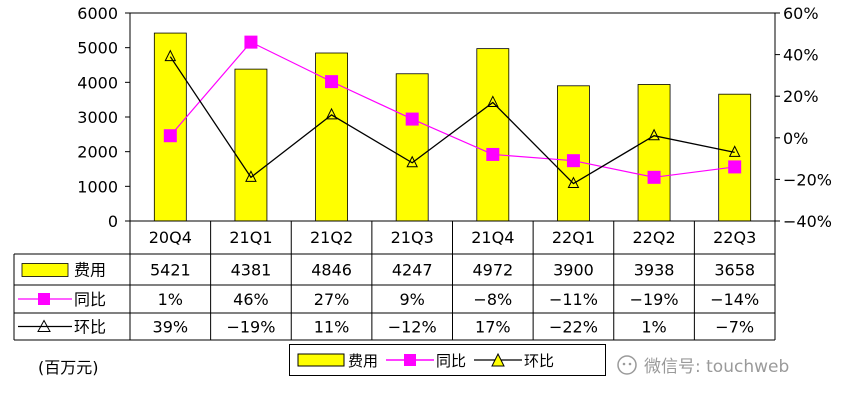  I want to click on table-cell: 9%, so click(411, 299).